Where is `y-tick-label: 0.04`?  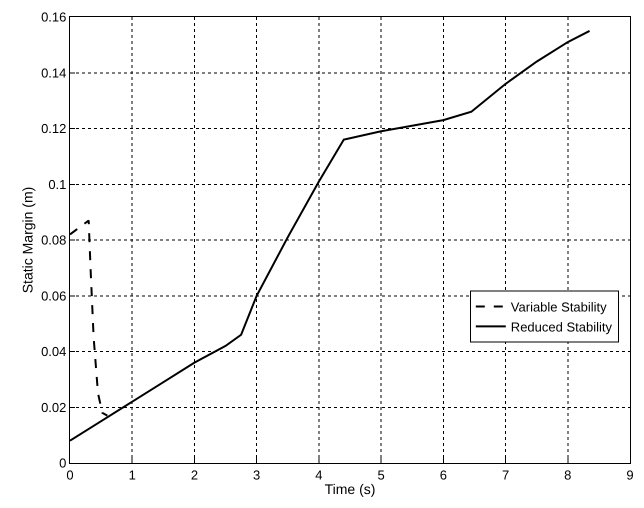 y-tick-label: 0.04 is located at coordinates (53, 352).